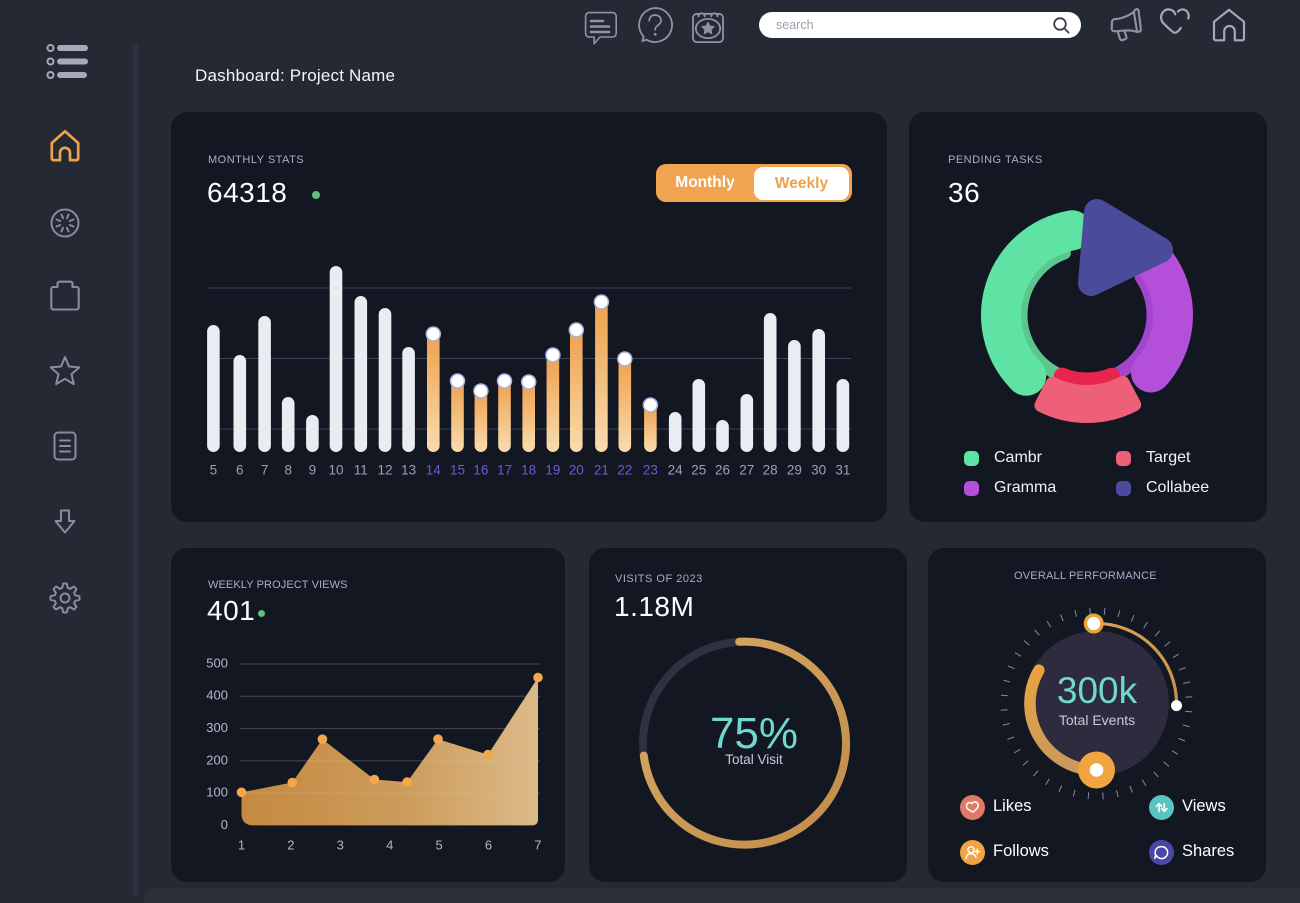 Image resolution: width=1300 pixels, height=903 pixels. What do you see at coordinates (389, 844) in the screenshot?
I see `svg-text: 4` at bounding box center [389, 844].